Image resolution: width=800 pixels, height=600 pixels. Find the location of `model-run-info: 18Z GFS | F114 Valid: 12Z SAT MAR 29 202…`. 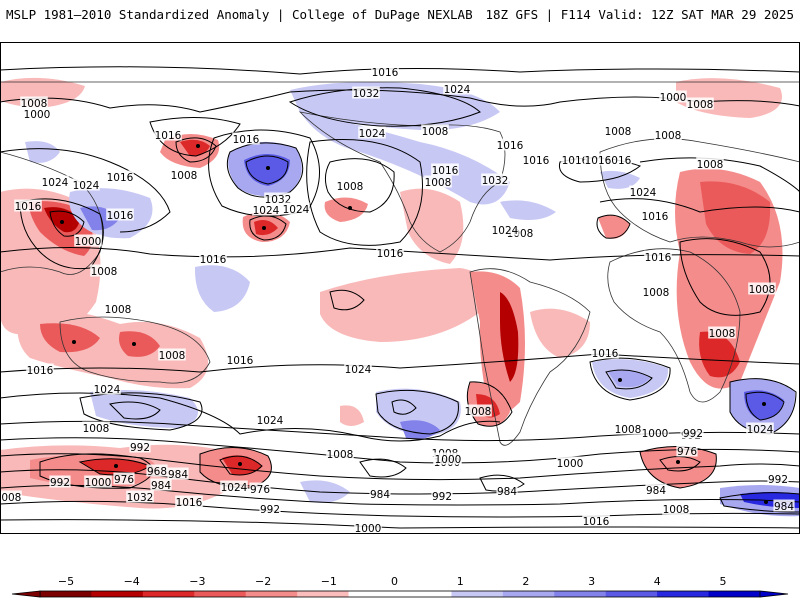

model-run-info: 18Z GFS | F114 Valid: 12Z SAT MAR 29 202… is located at coordinates (639, 14).